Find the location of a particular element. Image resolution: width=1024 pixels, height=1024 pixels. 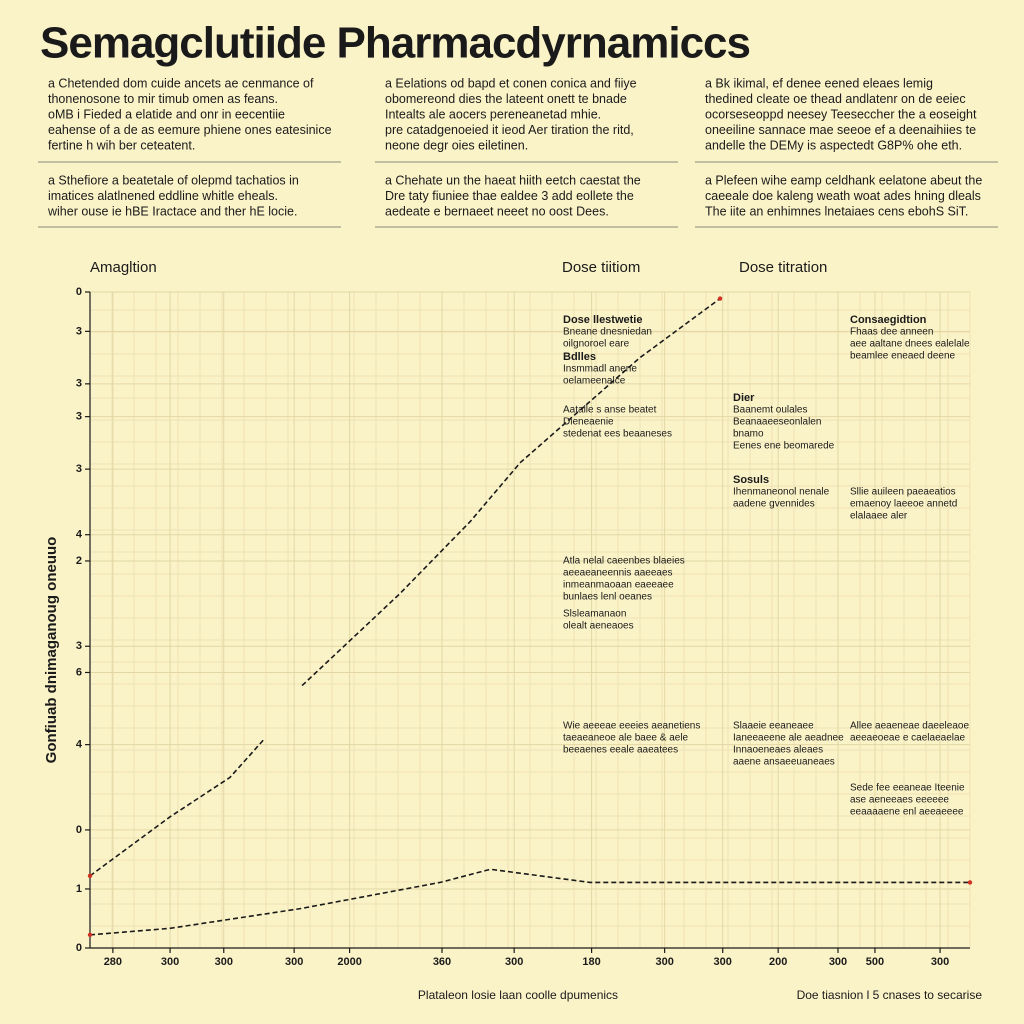

x-axis-label: Doe tiasnion l 5 cnases to secarise is located at coordinates (890, 995).